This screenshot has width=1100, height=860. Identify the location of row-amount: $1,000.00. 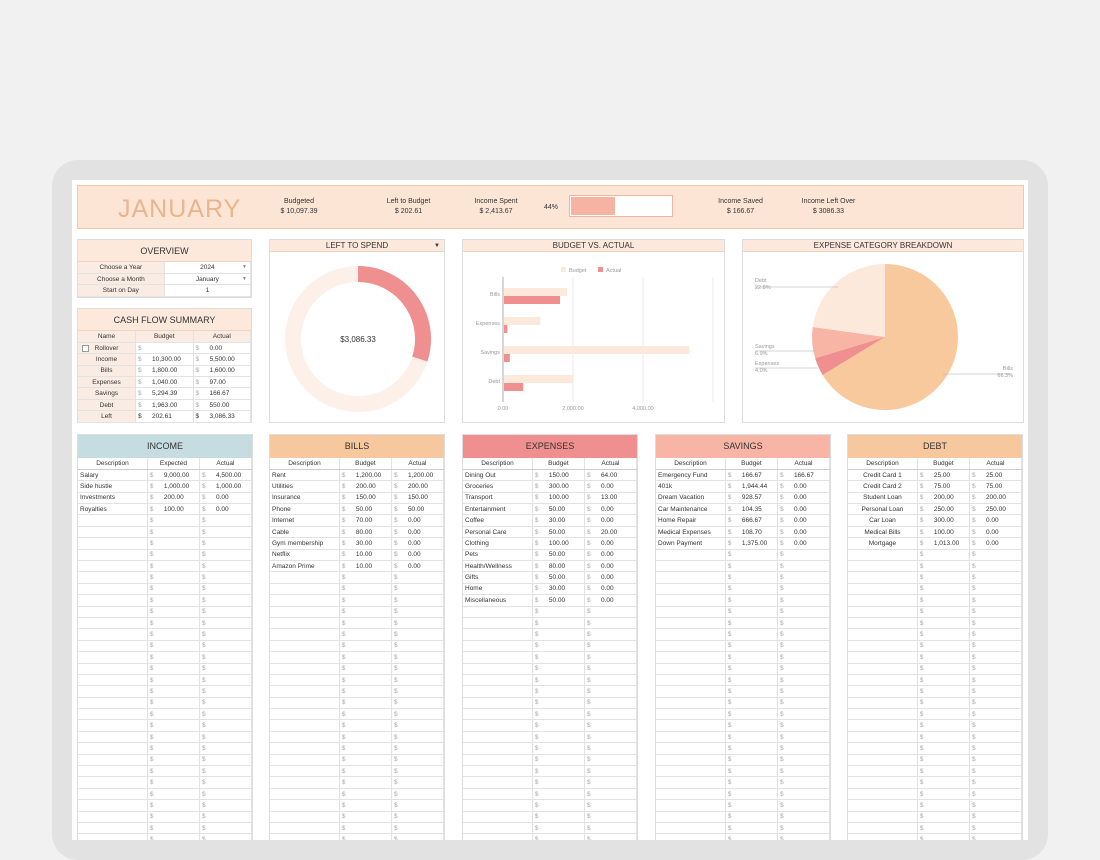
(173, 486).